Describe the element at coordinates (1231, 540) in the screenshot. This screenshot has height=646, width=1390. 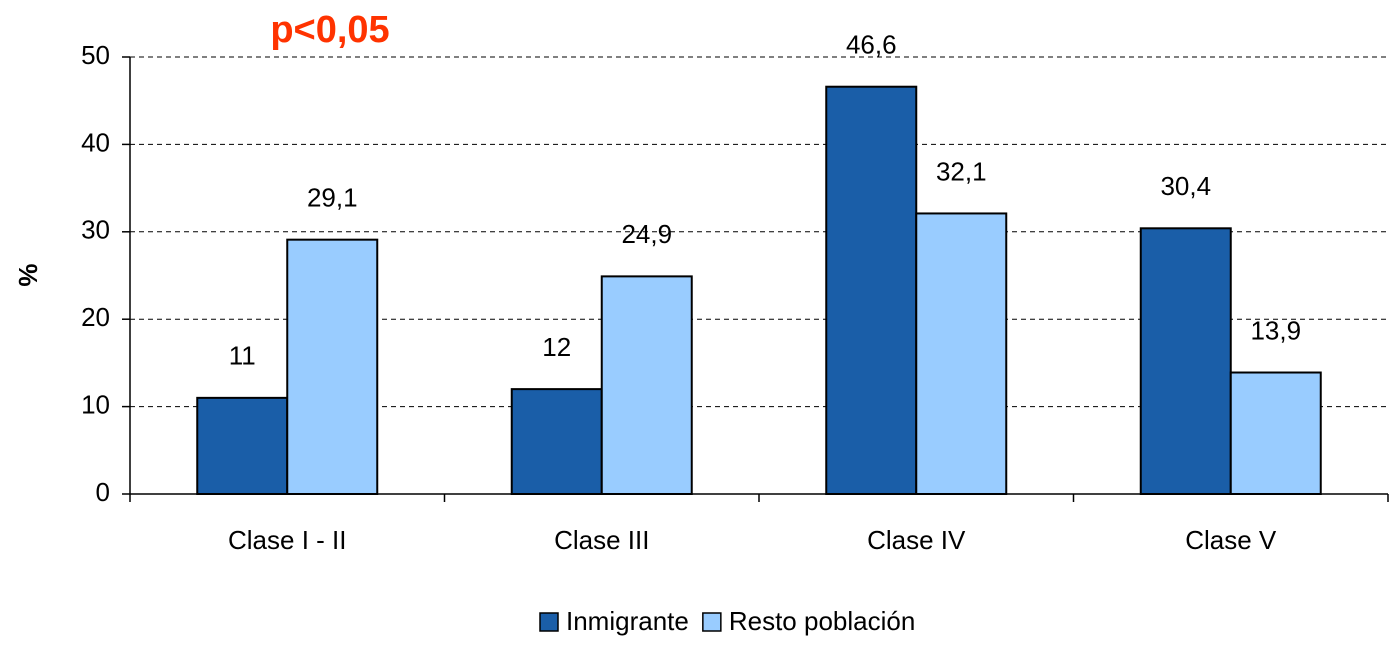
I see `x-tick-label: Clase V` at that location.